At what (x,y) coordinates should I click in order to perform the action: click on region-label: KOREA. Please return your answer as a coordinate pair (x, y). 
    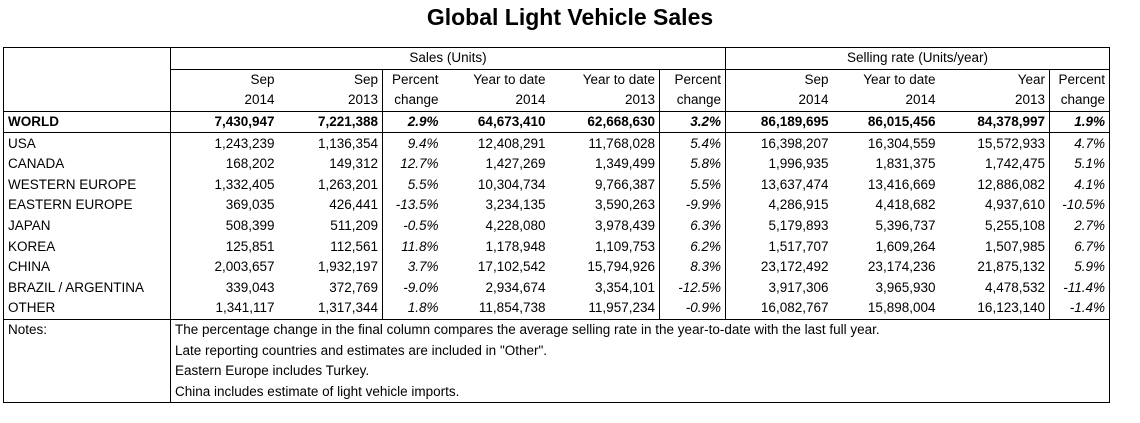
    Looking at the image, I should click on (87, 246).